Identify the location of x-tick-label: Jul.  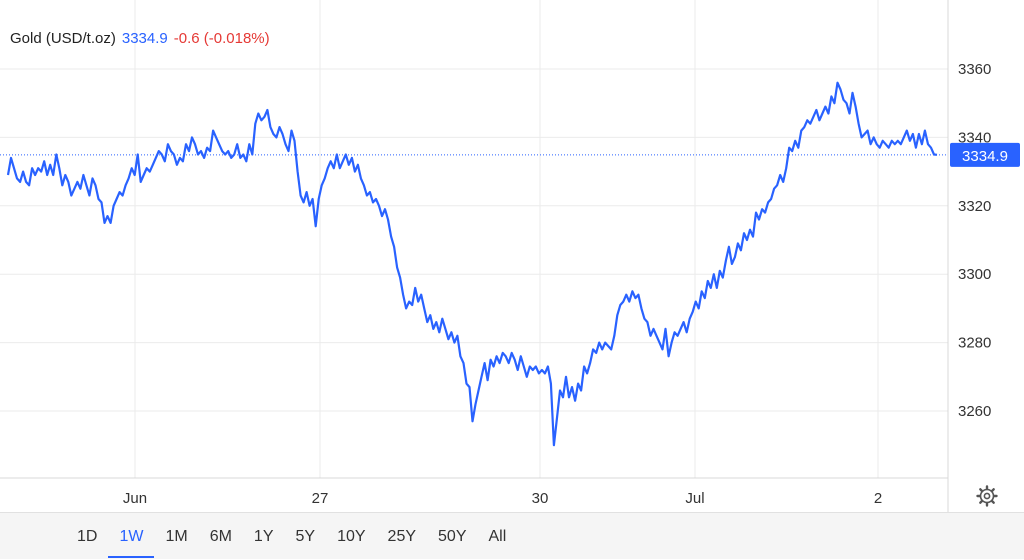
(694, 498).